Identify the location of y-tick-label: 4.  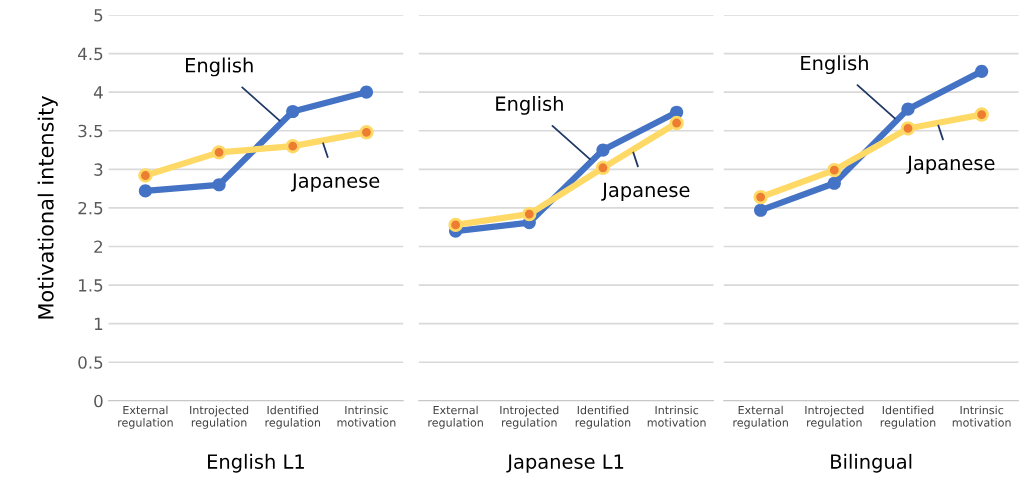
(98, 92).